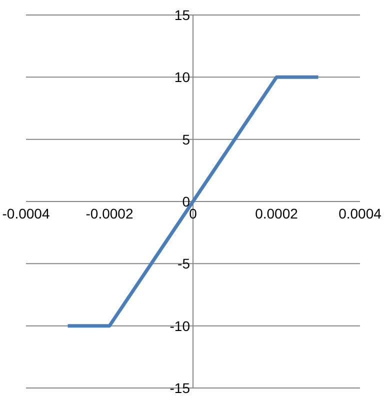 Image resolution: width=384 pixels, height=406 pixels. Describe the element at coordinates (360, 214) in the screenshot. I see `x-tick-label: 0.0004` at that location.